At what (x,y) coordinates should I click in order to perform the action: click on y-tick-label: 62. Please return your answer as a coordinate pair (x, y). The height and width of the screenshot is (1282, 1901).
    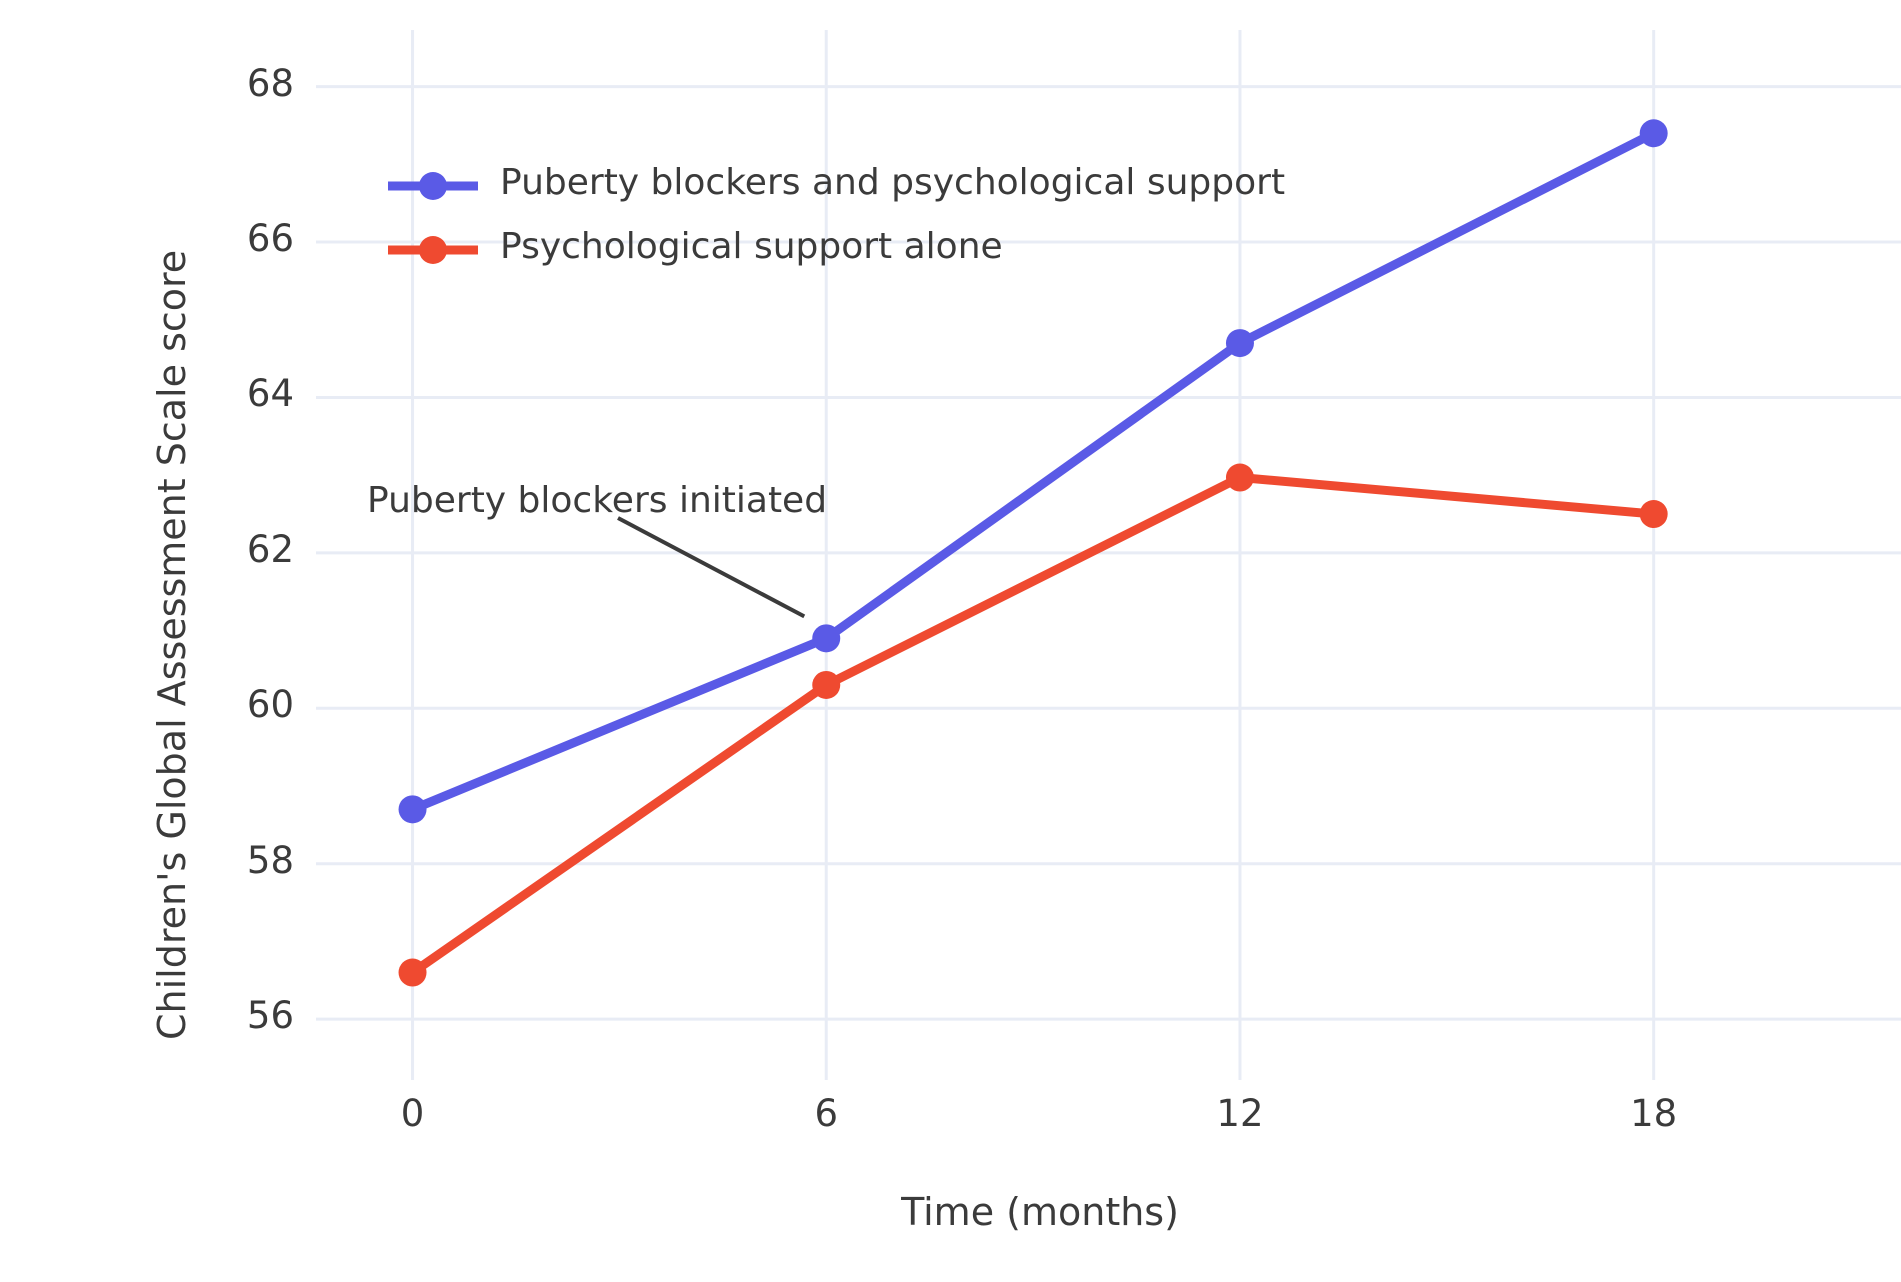
    Looking at the image, I should click on (270, 549).